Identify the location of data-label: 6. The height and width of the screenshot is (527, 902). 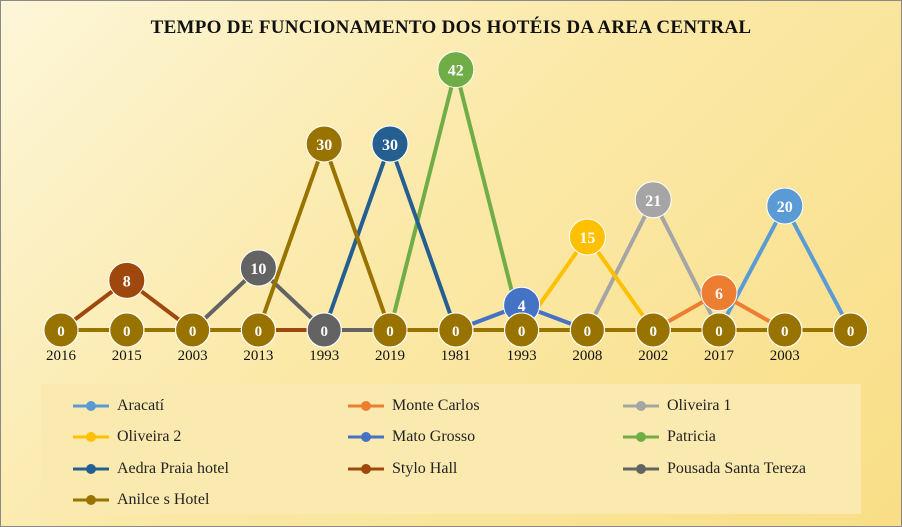
(719, 294).